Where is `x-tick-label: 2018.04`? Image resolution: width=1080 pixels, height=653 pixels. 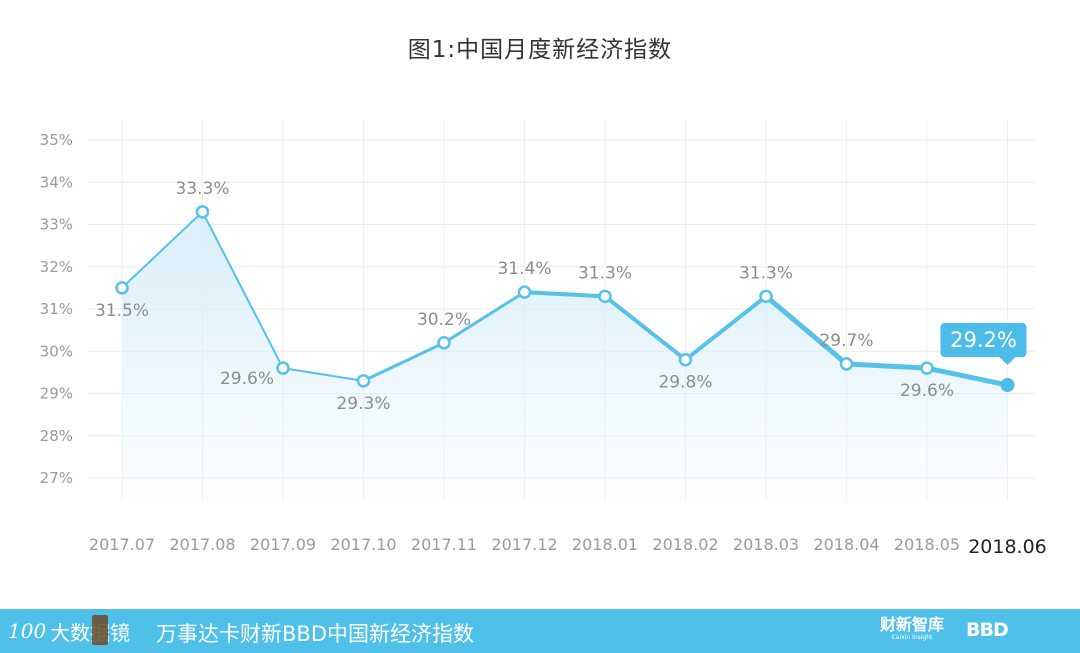 x-tick-label: 2018.04 is located at coordinates (846, 544).